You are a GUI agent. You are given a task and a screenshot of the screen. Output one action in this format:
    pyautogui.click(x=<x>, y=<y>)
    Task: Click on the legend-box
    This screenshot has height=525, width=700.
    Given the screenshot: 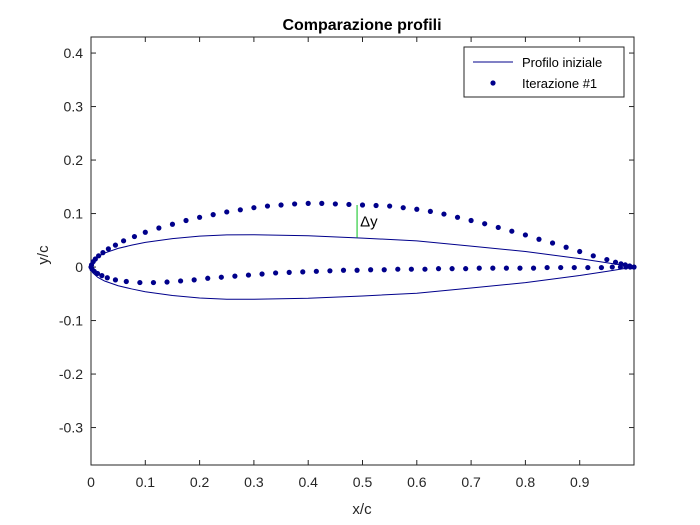 What is the action you would take?
    pyautogui.click(x=544, y=72)
    